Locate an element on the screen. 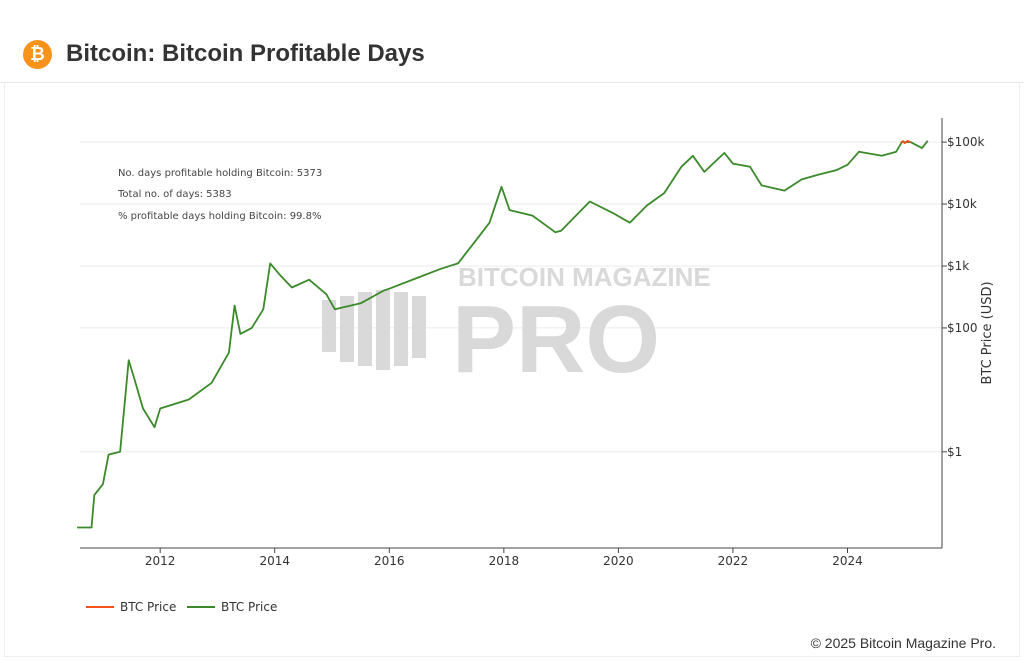 The width and height of the screenshot is (1024, 662). legend: BTC Price BTC Price is located at coordinates (181, 607).